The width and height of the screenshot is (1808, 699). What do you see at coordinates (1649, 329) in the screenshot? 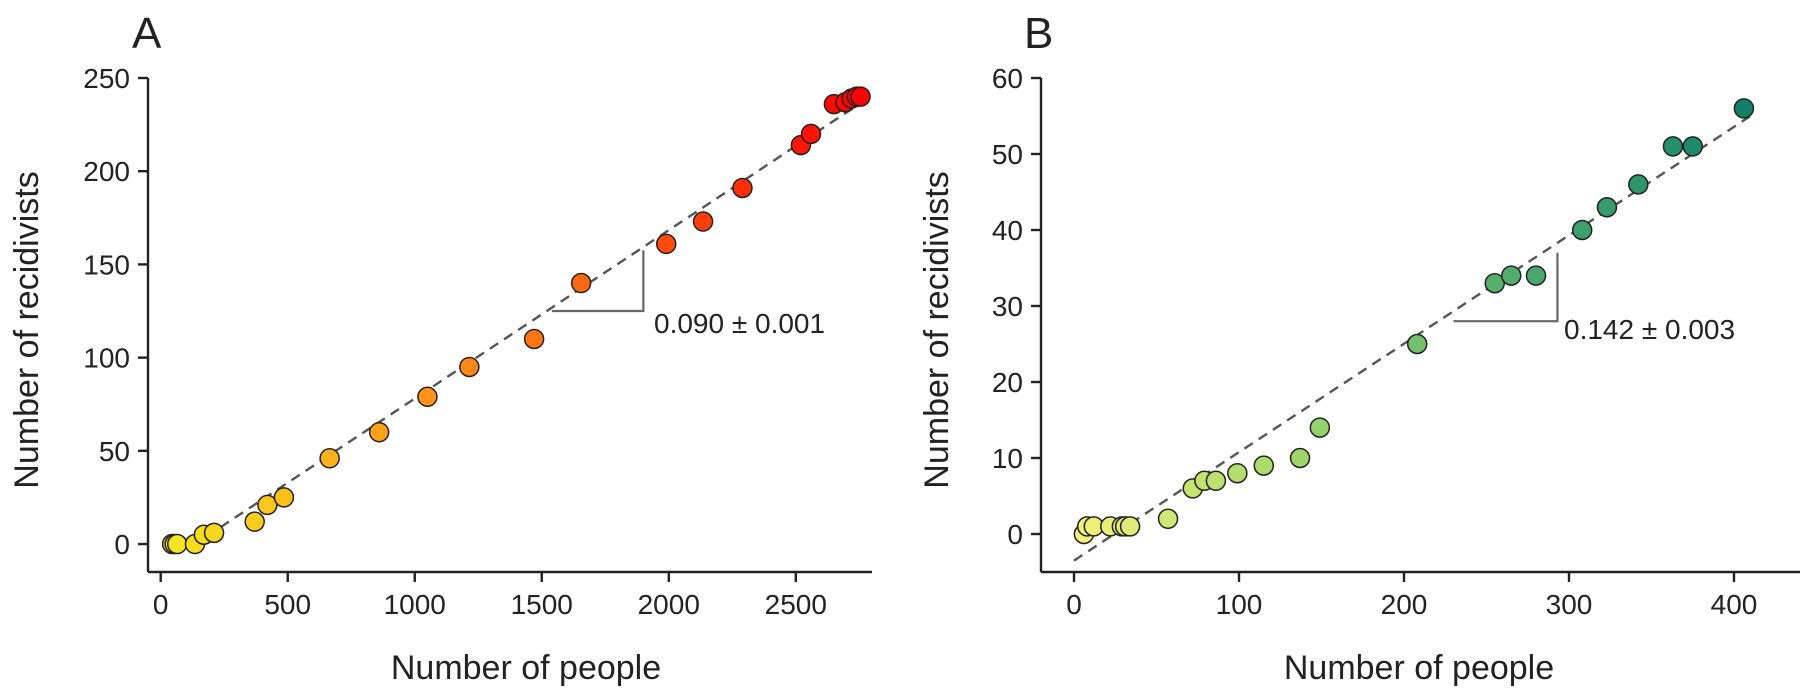
I see `panel-b-slope-annotation: 0.142 ± 0.003` at bounding box center [1649, 329].